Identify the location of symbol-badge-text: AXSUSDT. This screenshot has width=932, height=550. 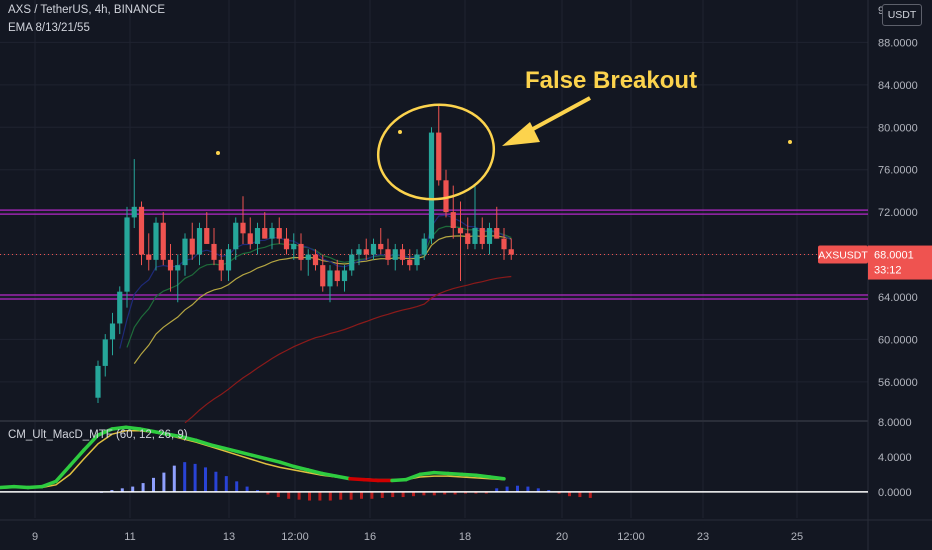
(843, 256).